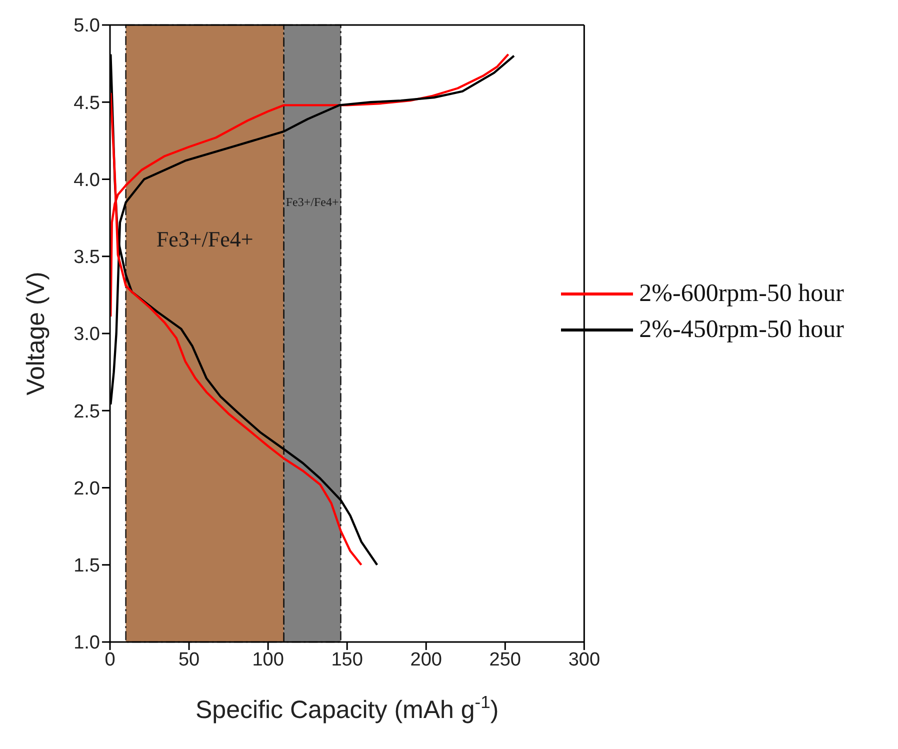 Image resolution: width=898 pixels, height=749 pixels. Describe the element at coordinates (87, 643) in the screenshot. I see `y-tick-label: 1.0` at that location.